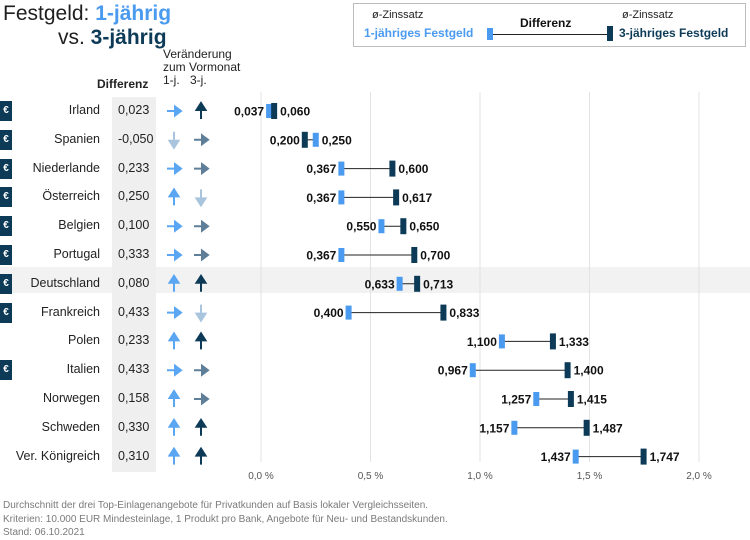 Image resolution: width=750 pixels, height=540 pixels. Describe the element at coordinates (480, 476) in the screenshot. I see `x-tick-label: 1,0 %` at that location.